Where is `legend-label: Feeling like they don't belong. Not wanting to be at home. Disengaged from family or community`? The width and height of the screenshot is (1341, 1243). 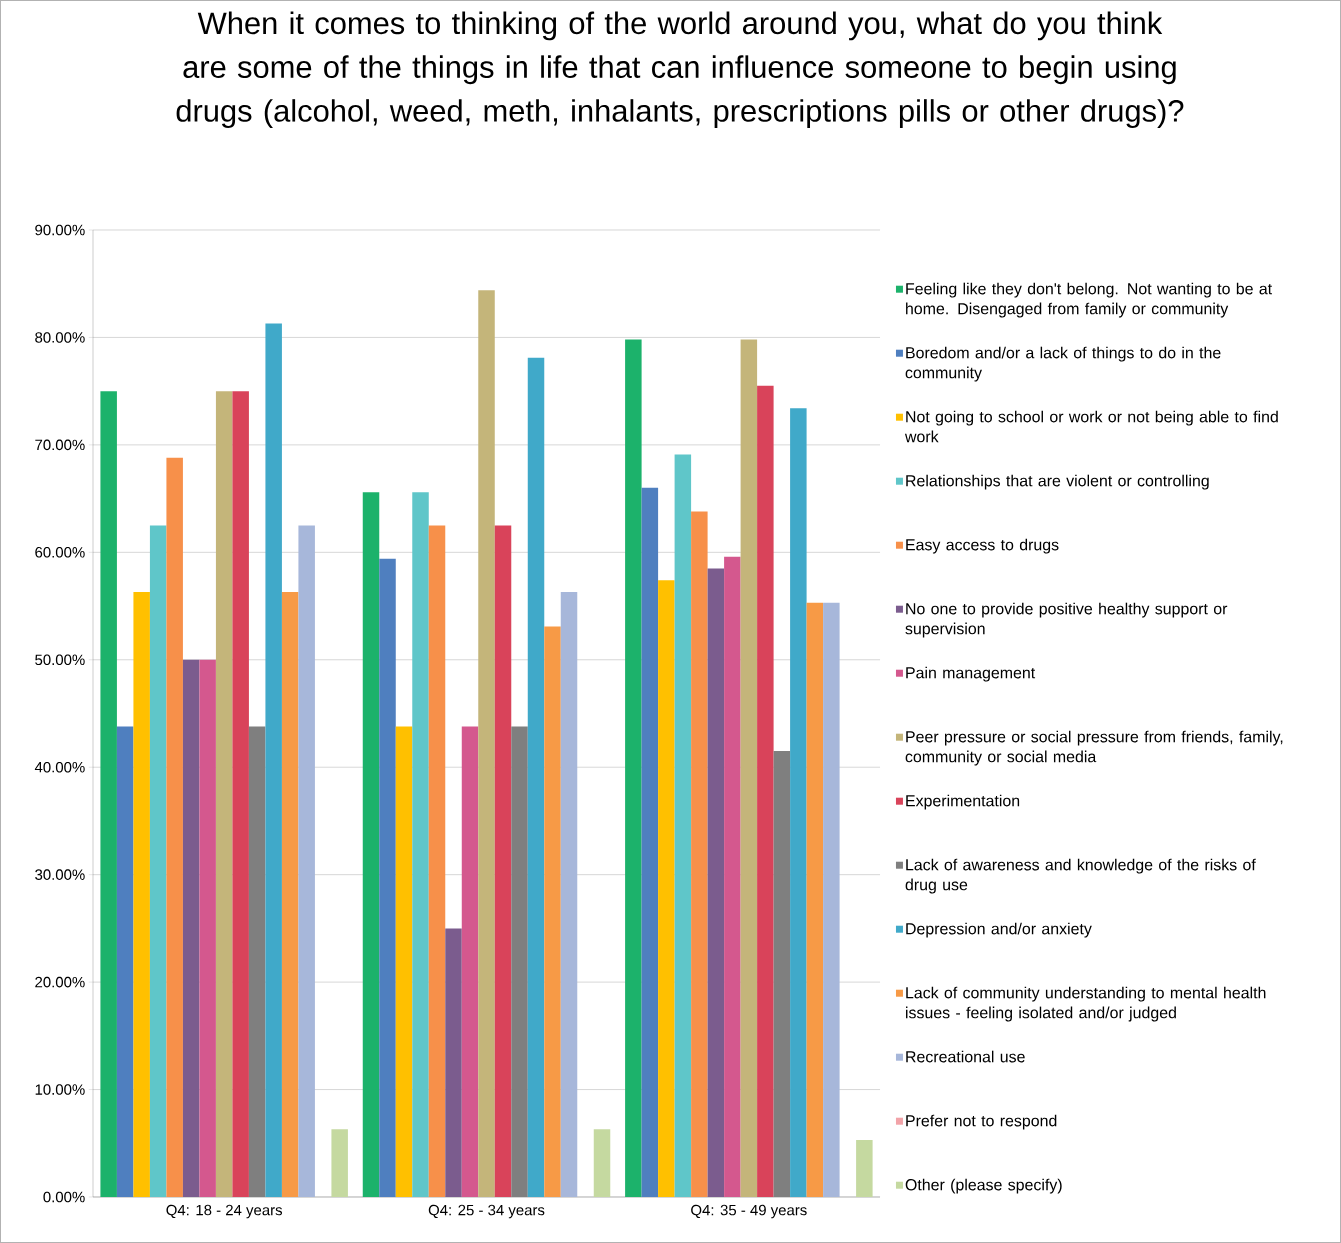
legend-label: Feeling like they don't belong. Not wanting to be at home. Disengaged from family or community is located at coordinates (1089, 300).